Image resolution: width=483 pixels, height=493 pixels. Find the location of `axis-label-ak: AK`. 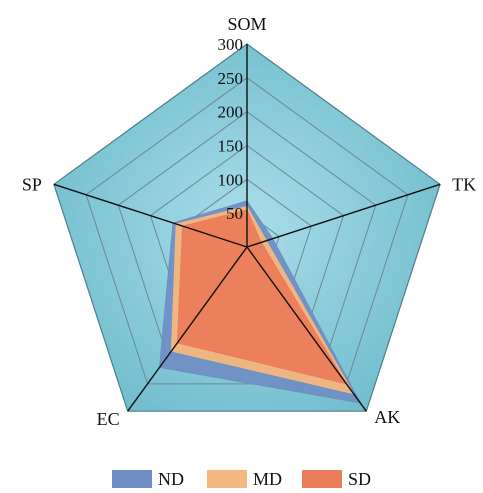

axis-label-ak: AK is located at coordinates (387, 417).